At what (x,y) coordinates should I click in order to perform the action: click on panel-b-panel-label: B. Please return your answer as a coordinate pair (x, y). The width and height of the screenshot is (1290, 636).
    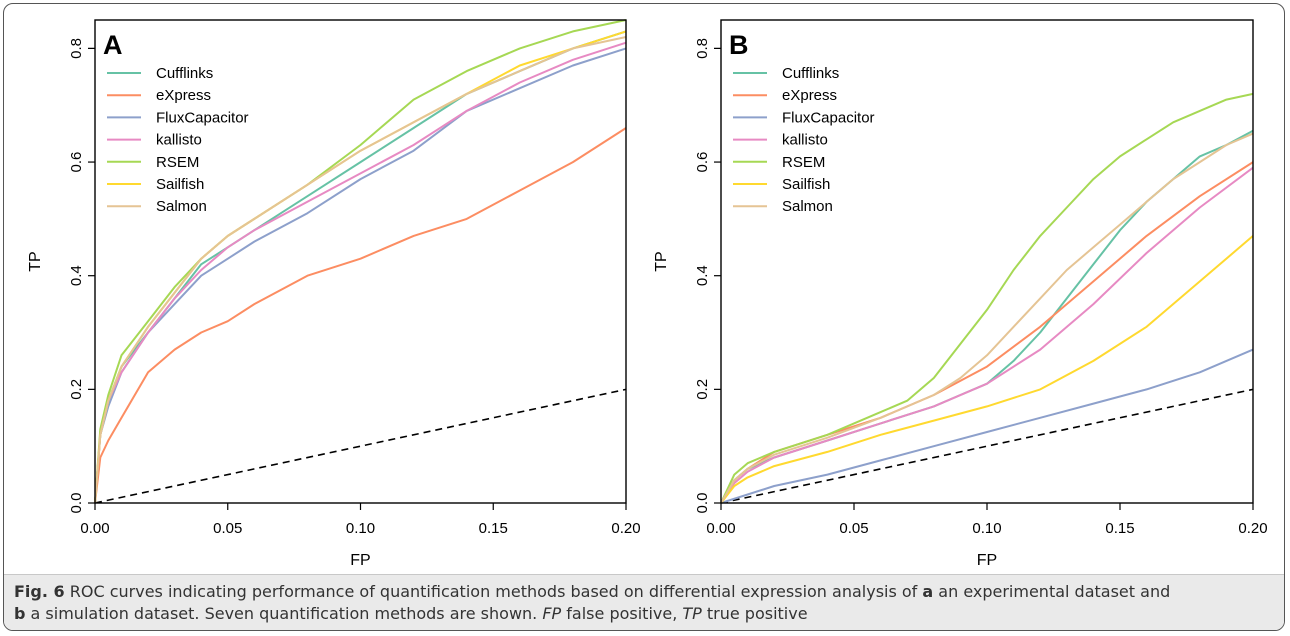
    Looking at the image, I should click on (739, 45).